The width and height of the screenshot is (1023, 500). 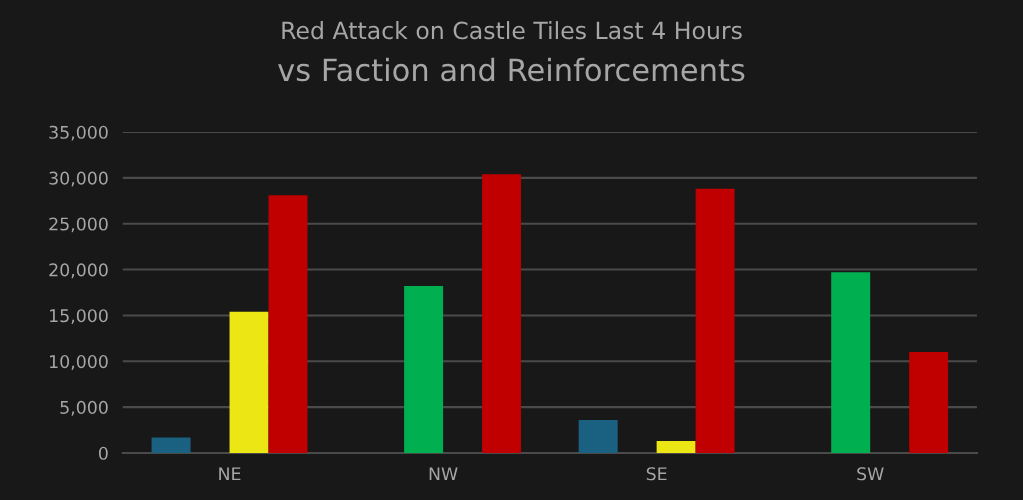 I want to click on y-tick-label: 5,000, so click(x=84, y=408).